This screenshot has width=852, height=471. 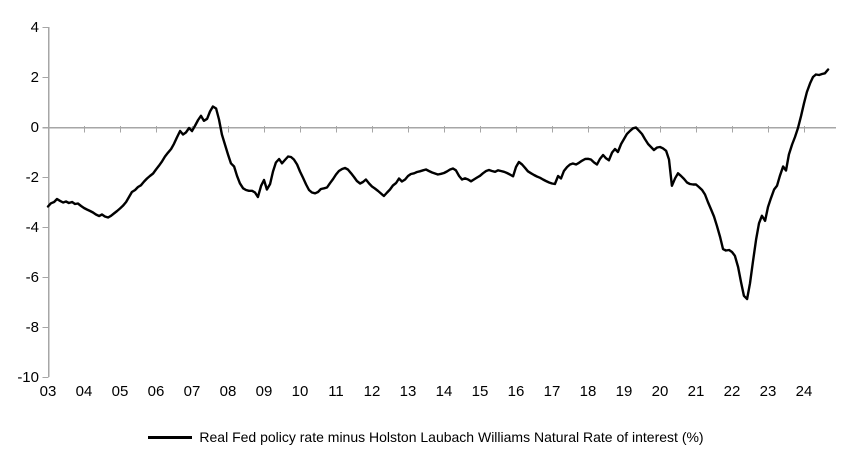 What do you see at coordinates (48, 391) in the screenshot?
I see `x-axis-label-03: 03` at bounding box center [48, 391].